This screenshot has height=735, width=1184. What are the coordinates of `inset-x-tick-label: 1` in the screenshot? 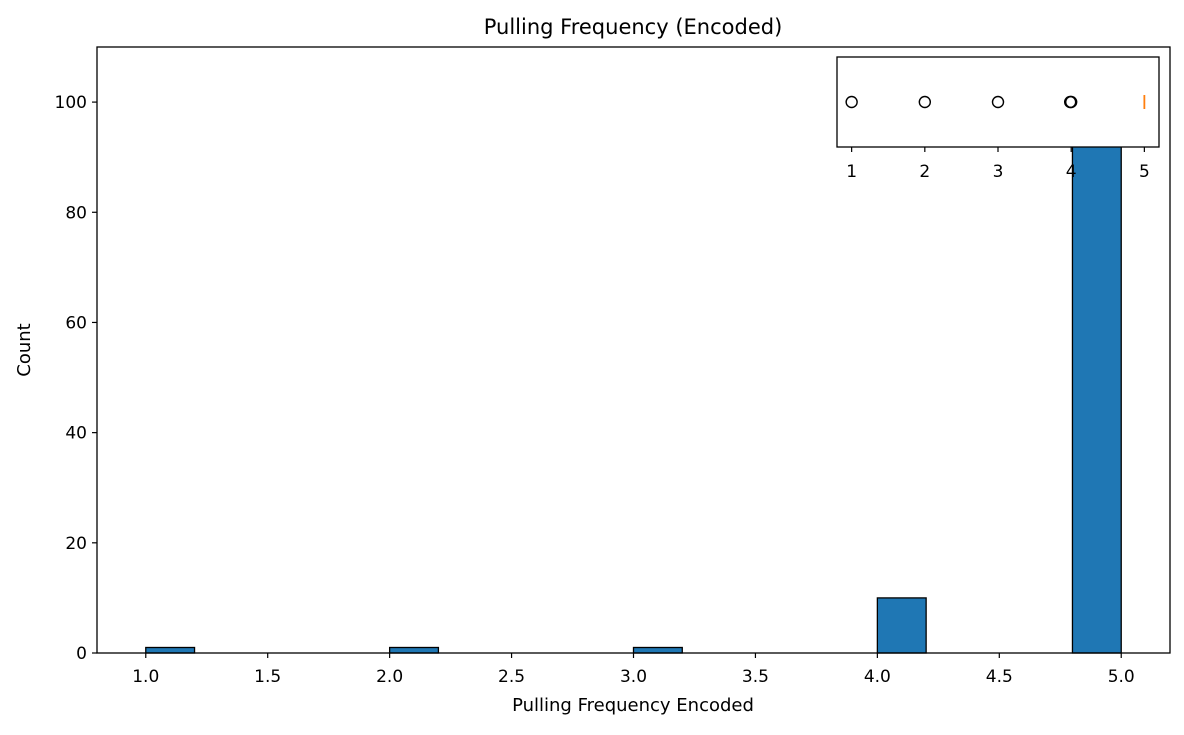 It's located at (851, 172).